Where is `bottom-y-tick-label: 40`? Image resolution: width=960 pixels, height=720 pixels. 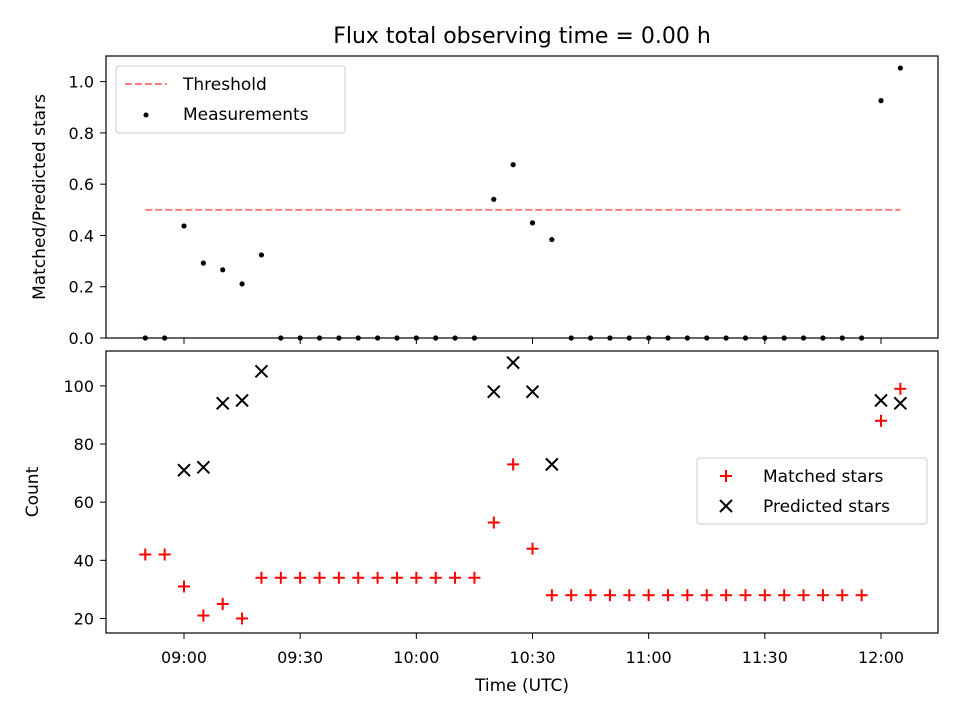 bottom-y-tick-label: 40 is located at coordinates (84, 560).